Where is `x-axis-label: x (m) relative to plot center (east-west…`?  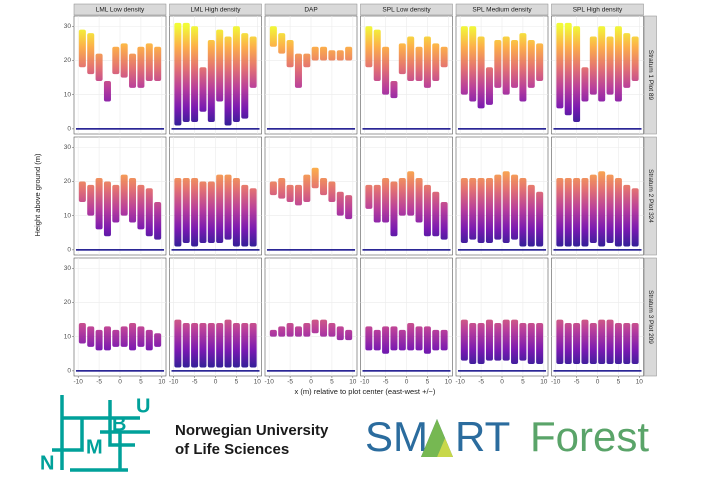 x-axis-label: x (m) relative to plot center (east-west… is located at coordinates (365, 391).